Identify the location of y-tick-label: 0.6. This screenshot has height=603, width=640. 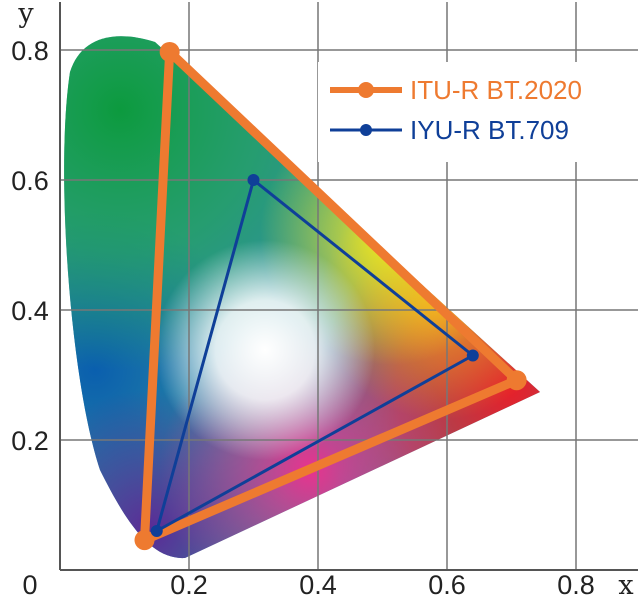
(30, 181).